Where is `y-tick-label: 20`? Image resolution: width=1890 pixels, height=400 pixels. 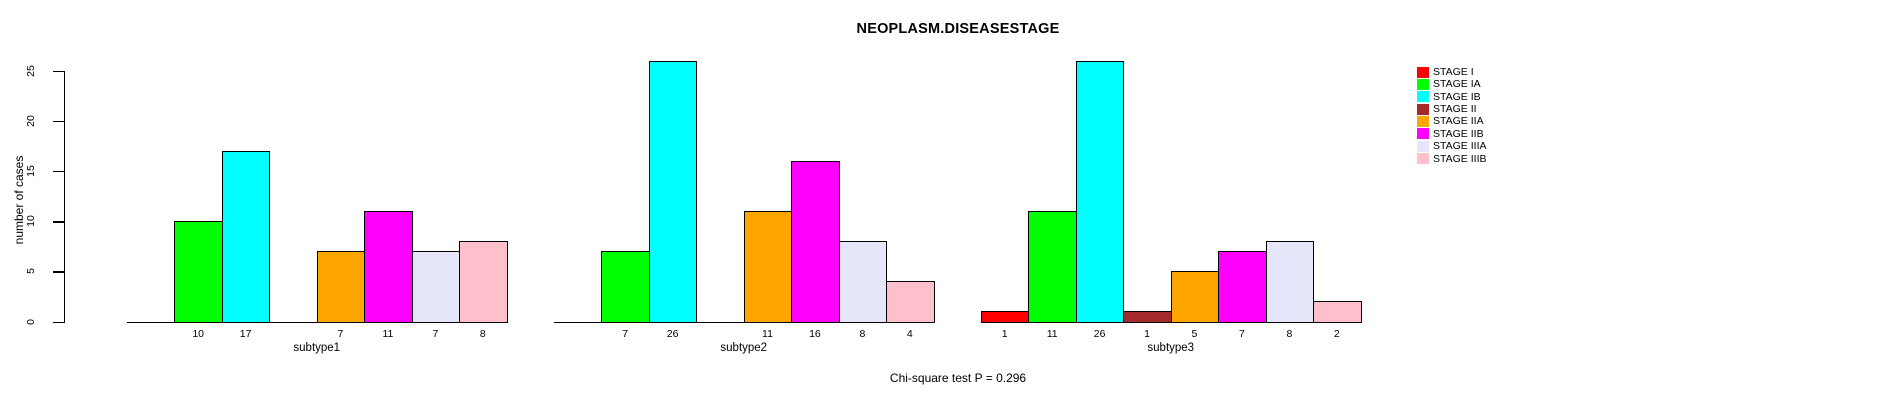
y-tick-label: 20 is located at coordinates (31, 121).